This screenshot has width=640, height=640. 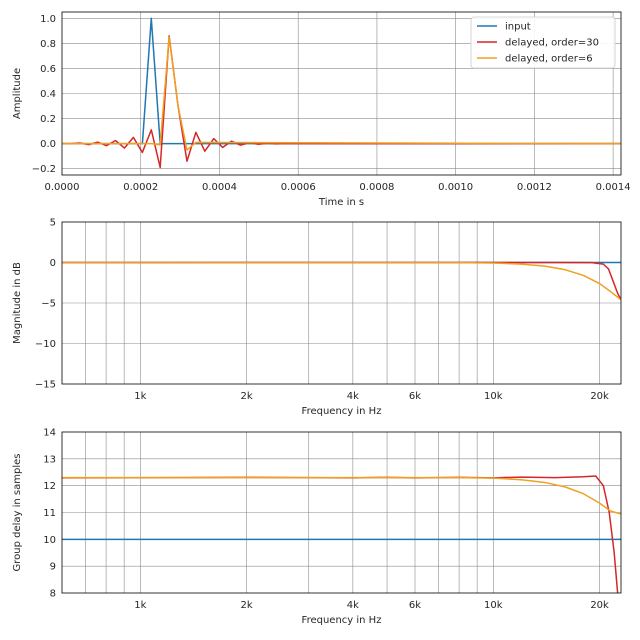 What do you see at coordinates (48, 119) in the screenshot?
I see `y-tick-label: 0.2` at bounding box center [48, 119].